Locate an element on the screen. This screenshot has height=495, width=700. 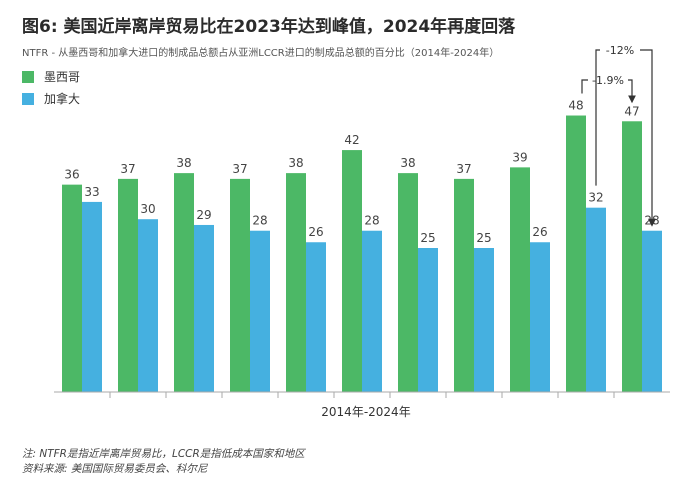
data-label-canada-2015: 30 is located at coordinates (147, 209).